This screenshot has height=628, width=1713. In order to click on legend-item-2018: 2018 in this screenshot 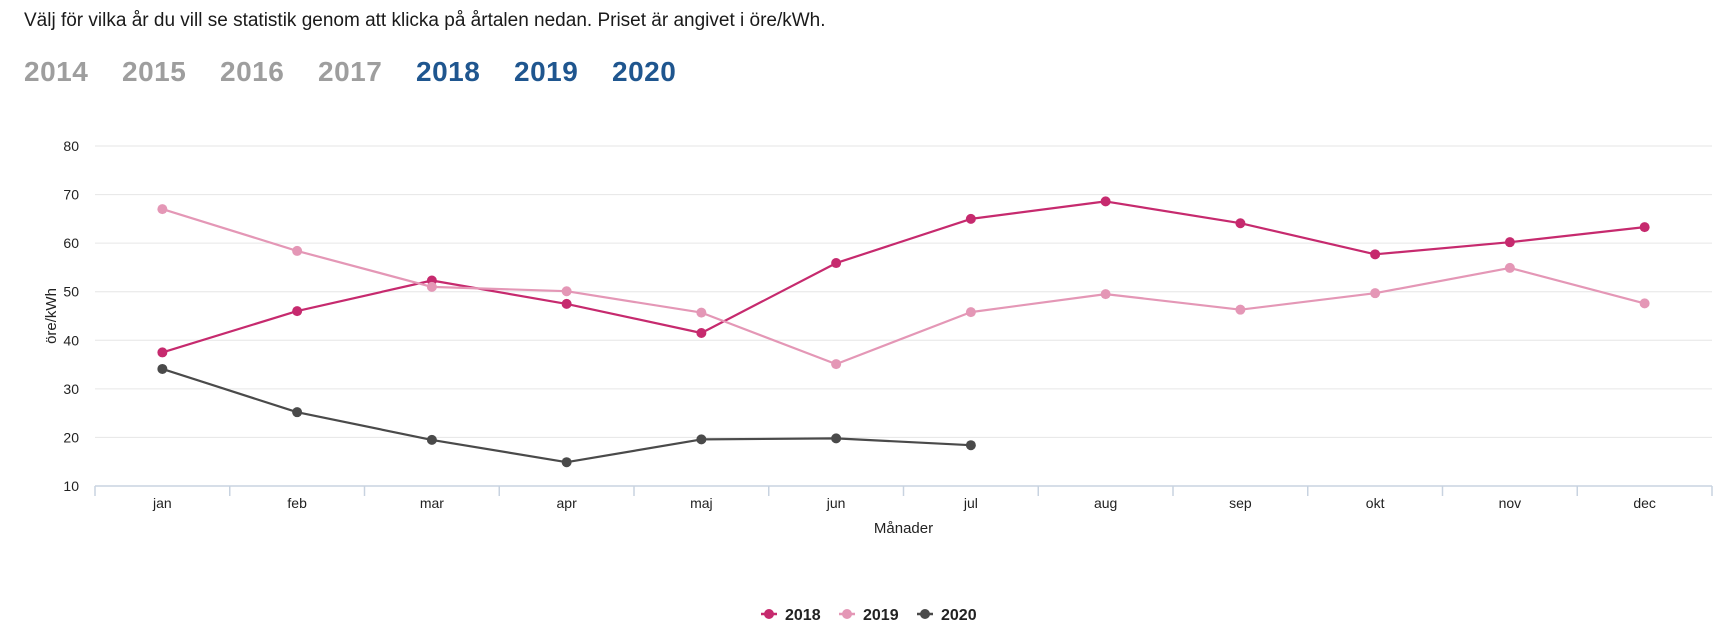, I will do `click(791, 615)`.